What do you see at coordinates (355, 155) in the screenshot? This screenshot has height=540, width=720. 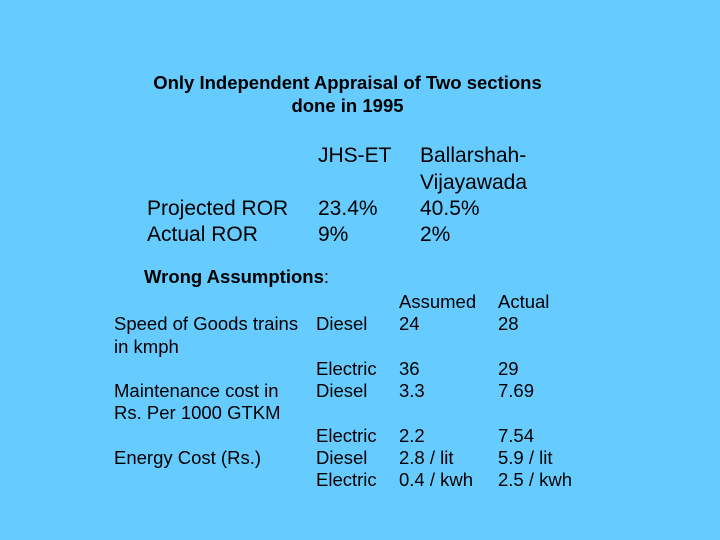 I see `ror-col-header-jhs-et: JHS-ET` at bounding box center [355, 155].